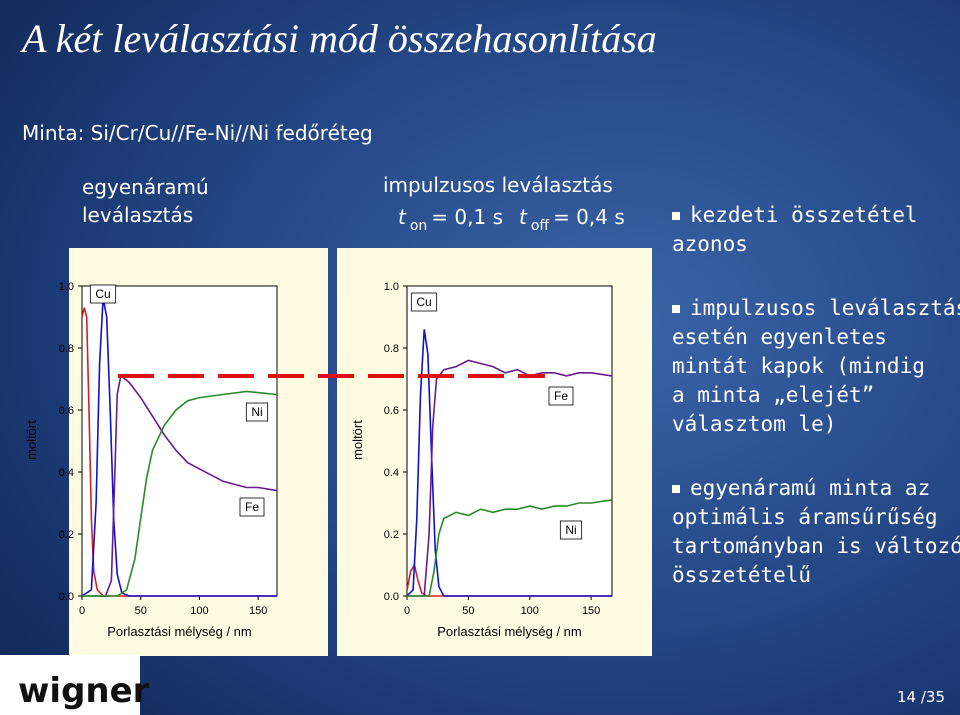 Image resolution: width=960 pixels, height=715 pixels. Describe the element at coordinates (84, 691) in the screenshot. I see `logo: wigner` at that location.